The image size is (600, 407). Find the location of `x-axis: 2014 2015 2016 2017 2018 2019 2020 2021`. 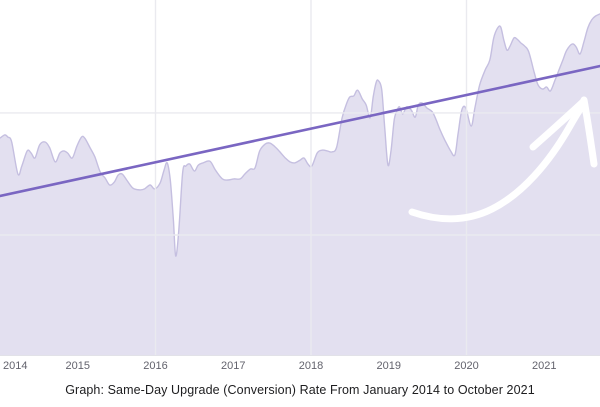

x-axis: 2014 2015 2016 2017 2018 2019 2020 2021 is located at coordinates (300, 364).